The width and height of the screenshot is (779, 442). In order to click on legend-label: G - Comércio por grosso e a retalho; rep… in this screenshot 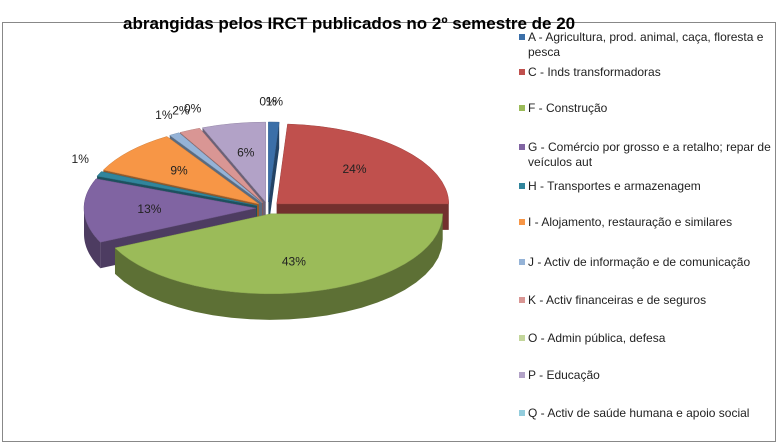, I will do `click(649, 154)`.